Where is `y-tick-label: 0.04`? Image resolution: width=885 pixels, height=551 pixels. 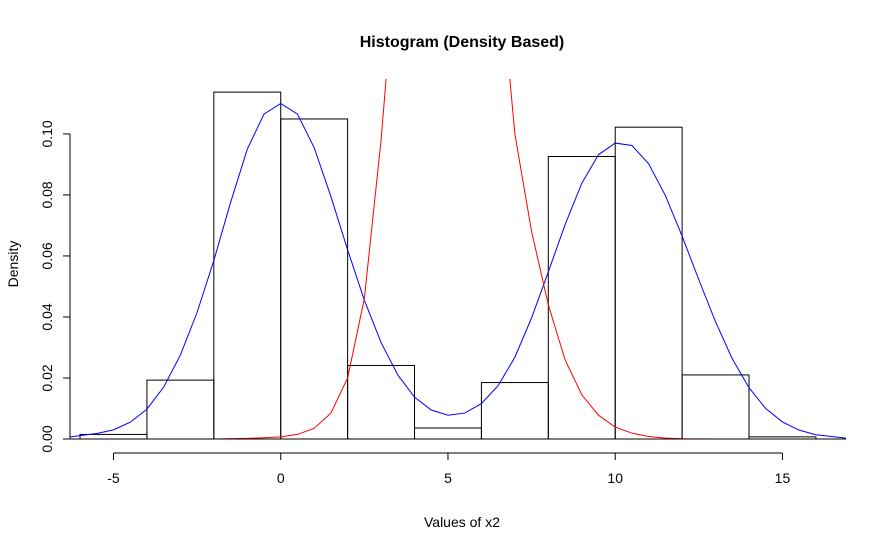 y-tick-label: 0.04 is located at coordinates (47, 316).